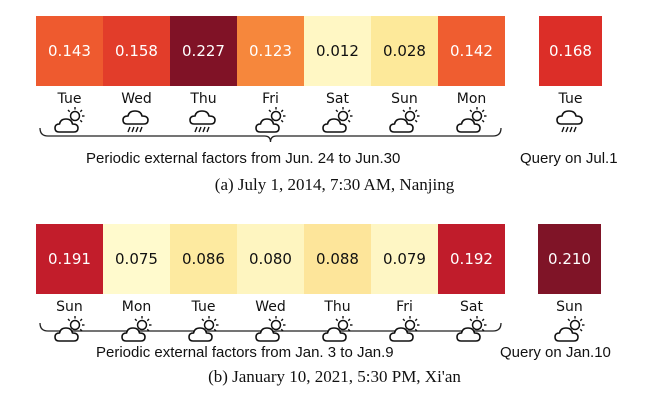 The image size is (669, 406). I want to click on query-cell: 0.168, so click(570, 51).